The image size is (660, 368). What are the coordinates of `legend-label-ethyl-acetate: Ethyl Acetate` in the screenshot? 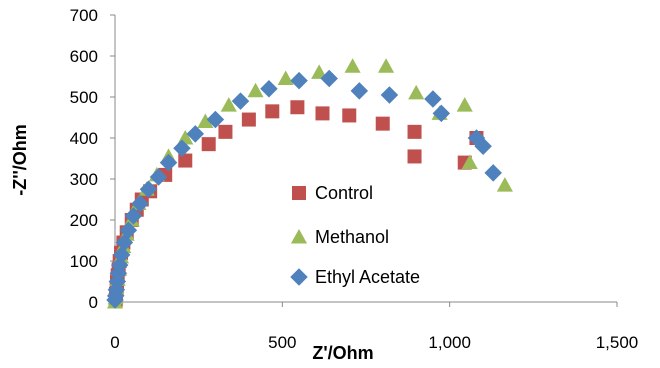 It's located at (367, 277).